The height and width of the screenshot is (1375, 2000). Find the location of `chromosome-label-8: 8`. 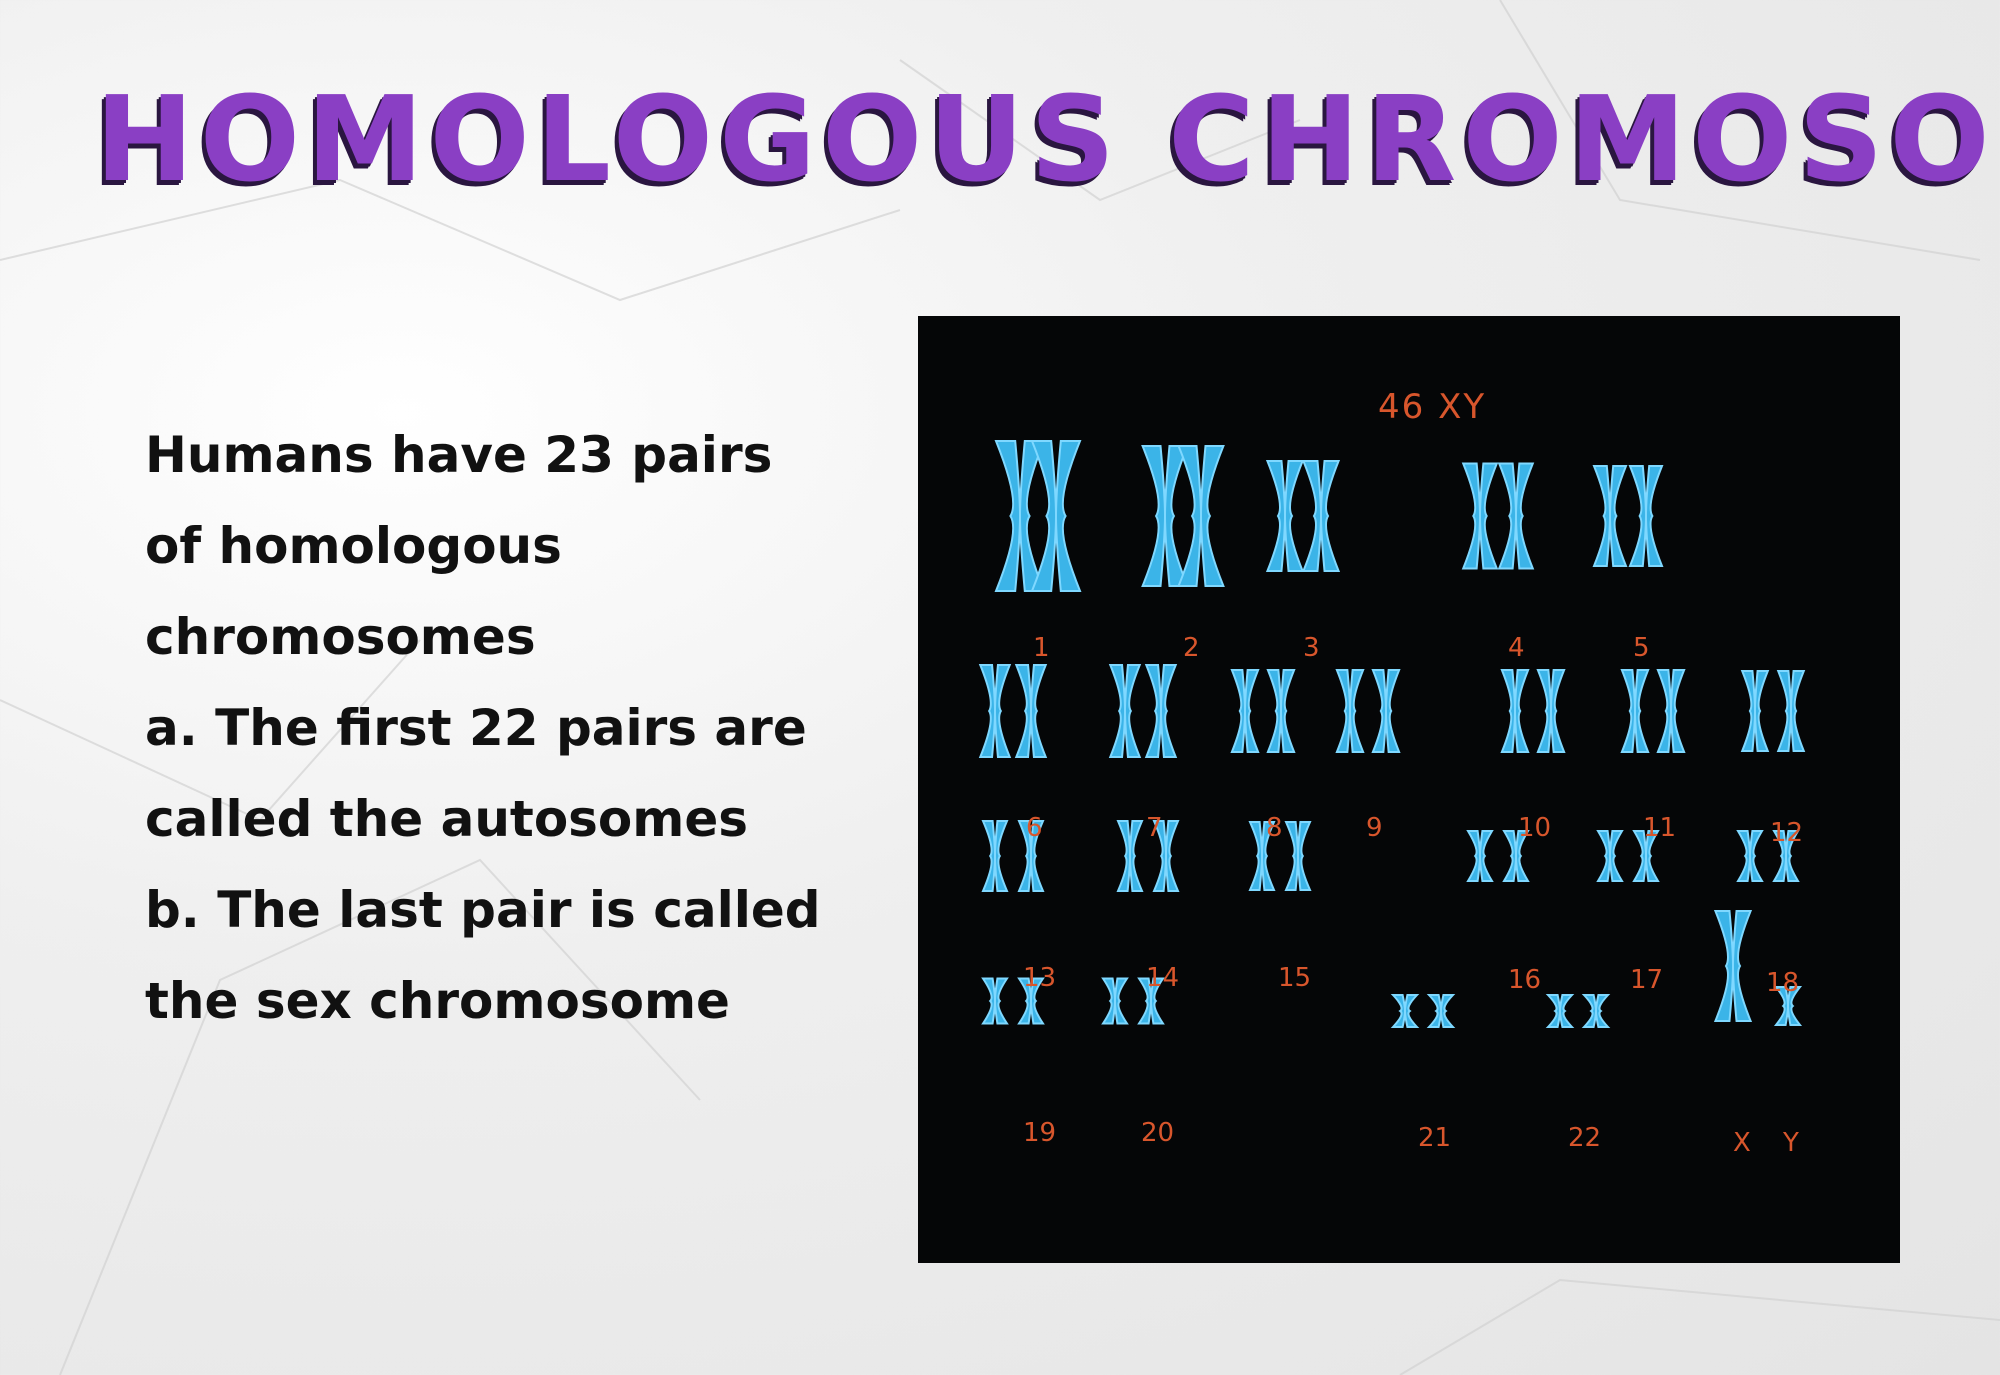

chromosome-label-8: 8 is located at coordinates (1274, 828).